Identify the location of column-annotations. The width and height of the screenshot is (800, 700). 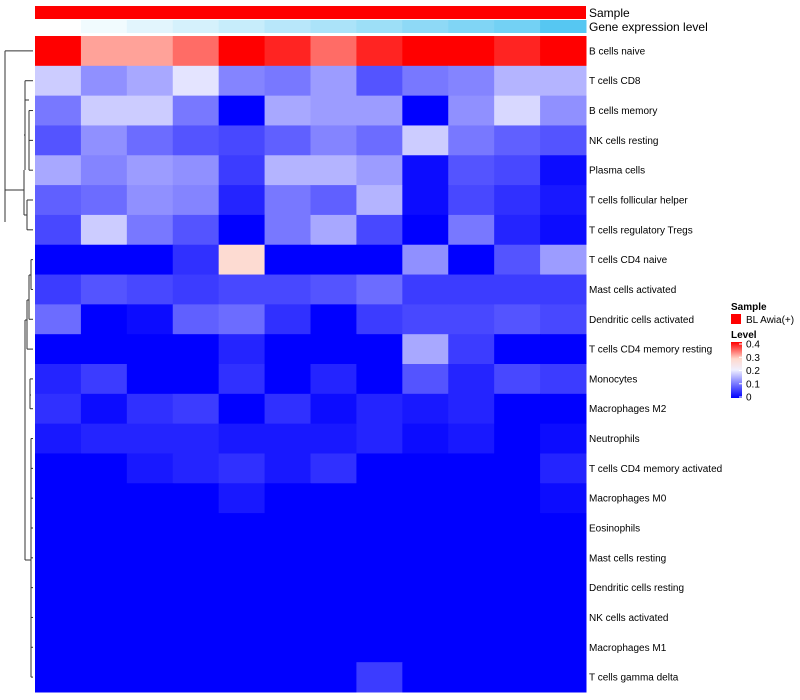
(311, 19).